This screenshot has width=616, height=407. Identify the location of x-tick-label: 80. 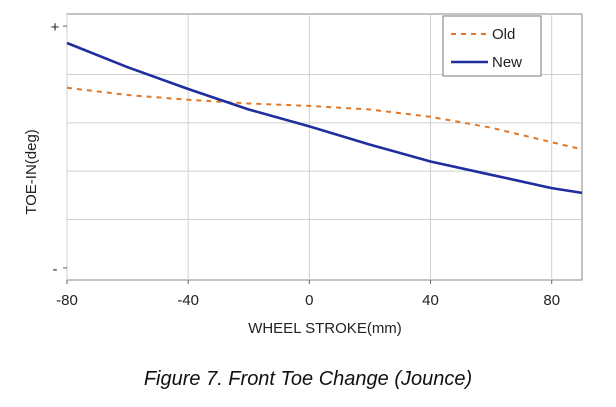
(551, 300).